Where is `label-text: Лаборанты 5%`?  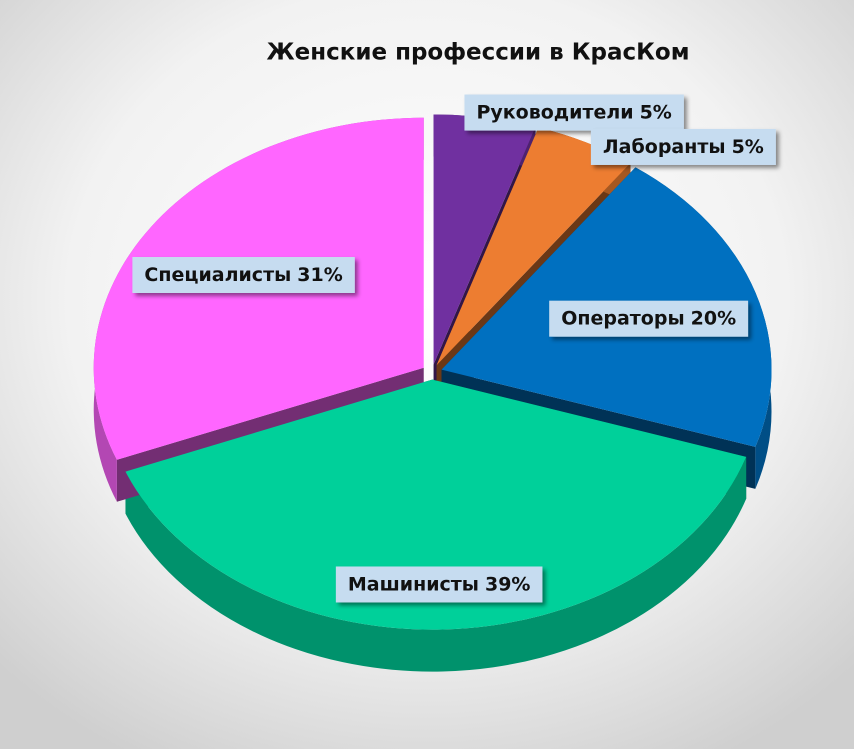
label-text: Лаборанты 5% is located at coordinates (683, 146).